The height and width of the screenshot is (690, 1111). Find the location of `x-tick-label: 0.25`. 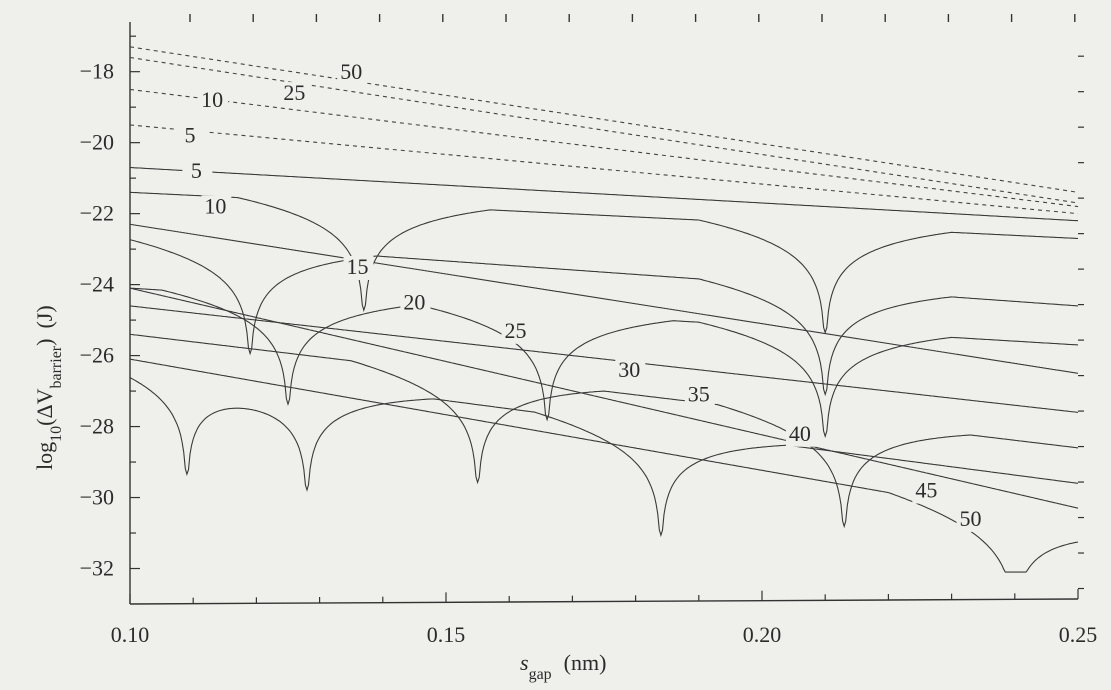

x-tick-label: 0.25 is located at coordinates (1078, 634).